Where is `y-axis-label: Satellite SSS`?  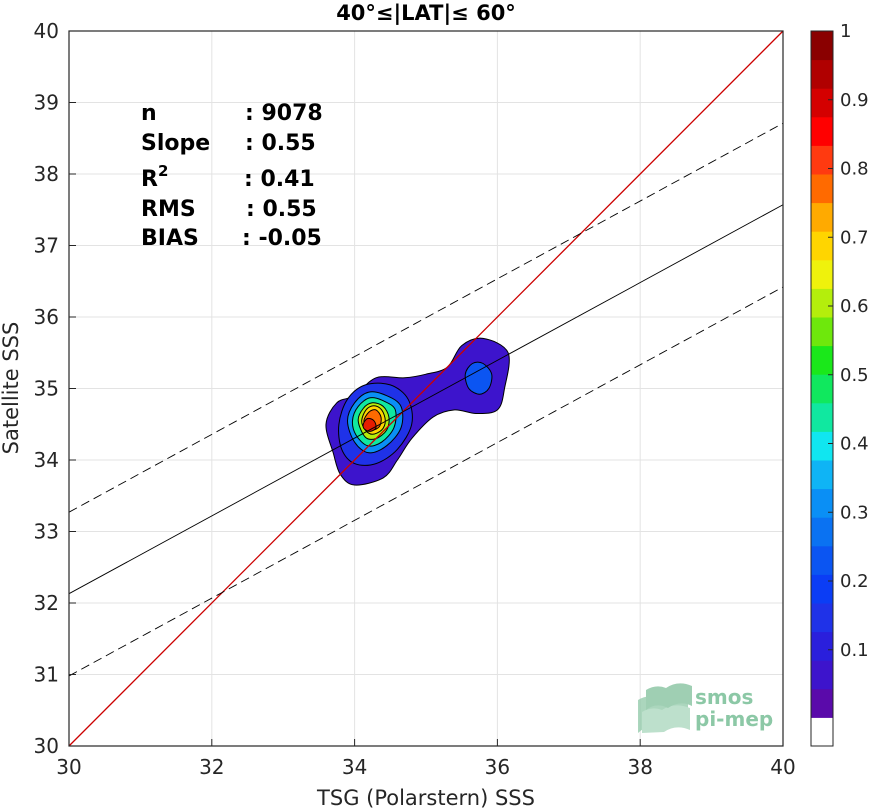 y-axis-label: Satellite SSS is located at coordinates (11, 388).